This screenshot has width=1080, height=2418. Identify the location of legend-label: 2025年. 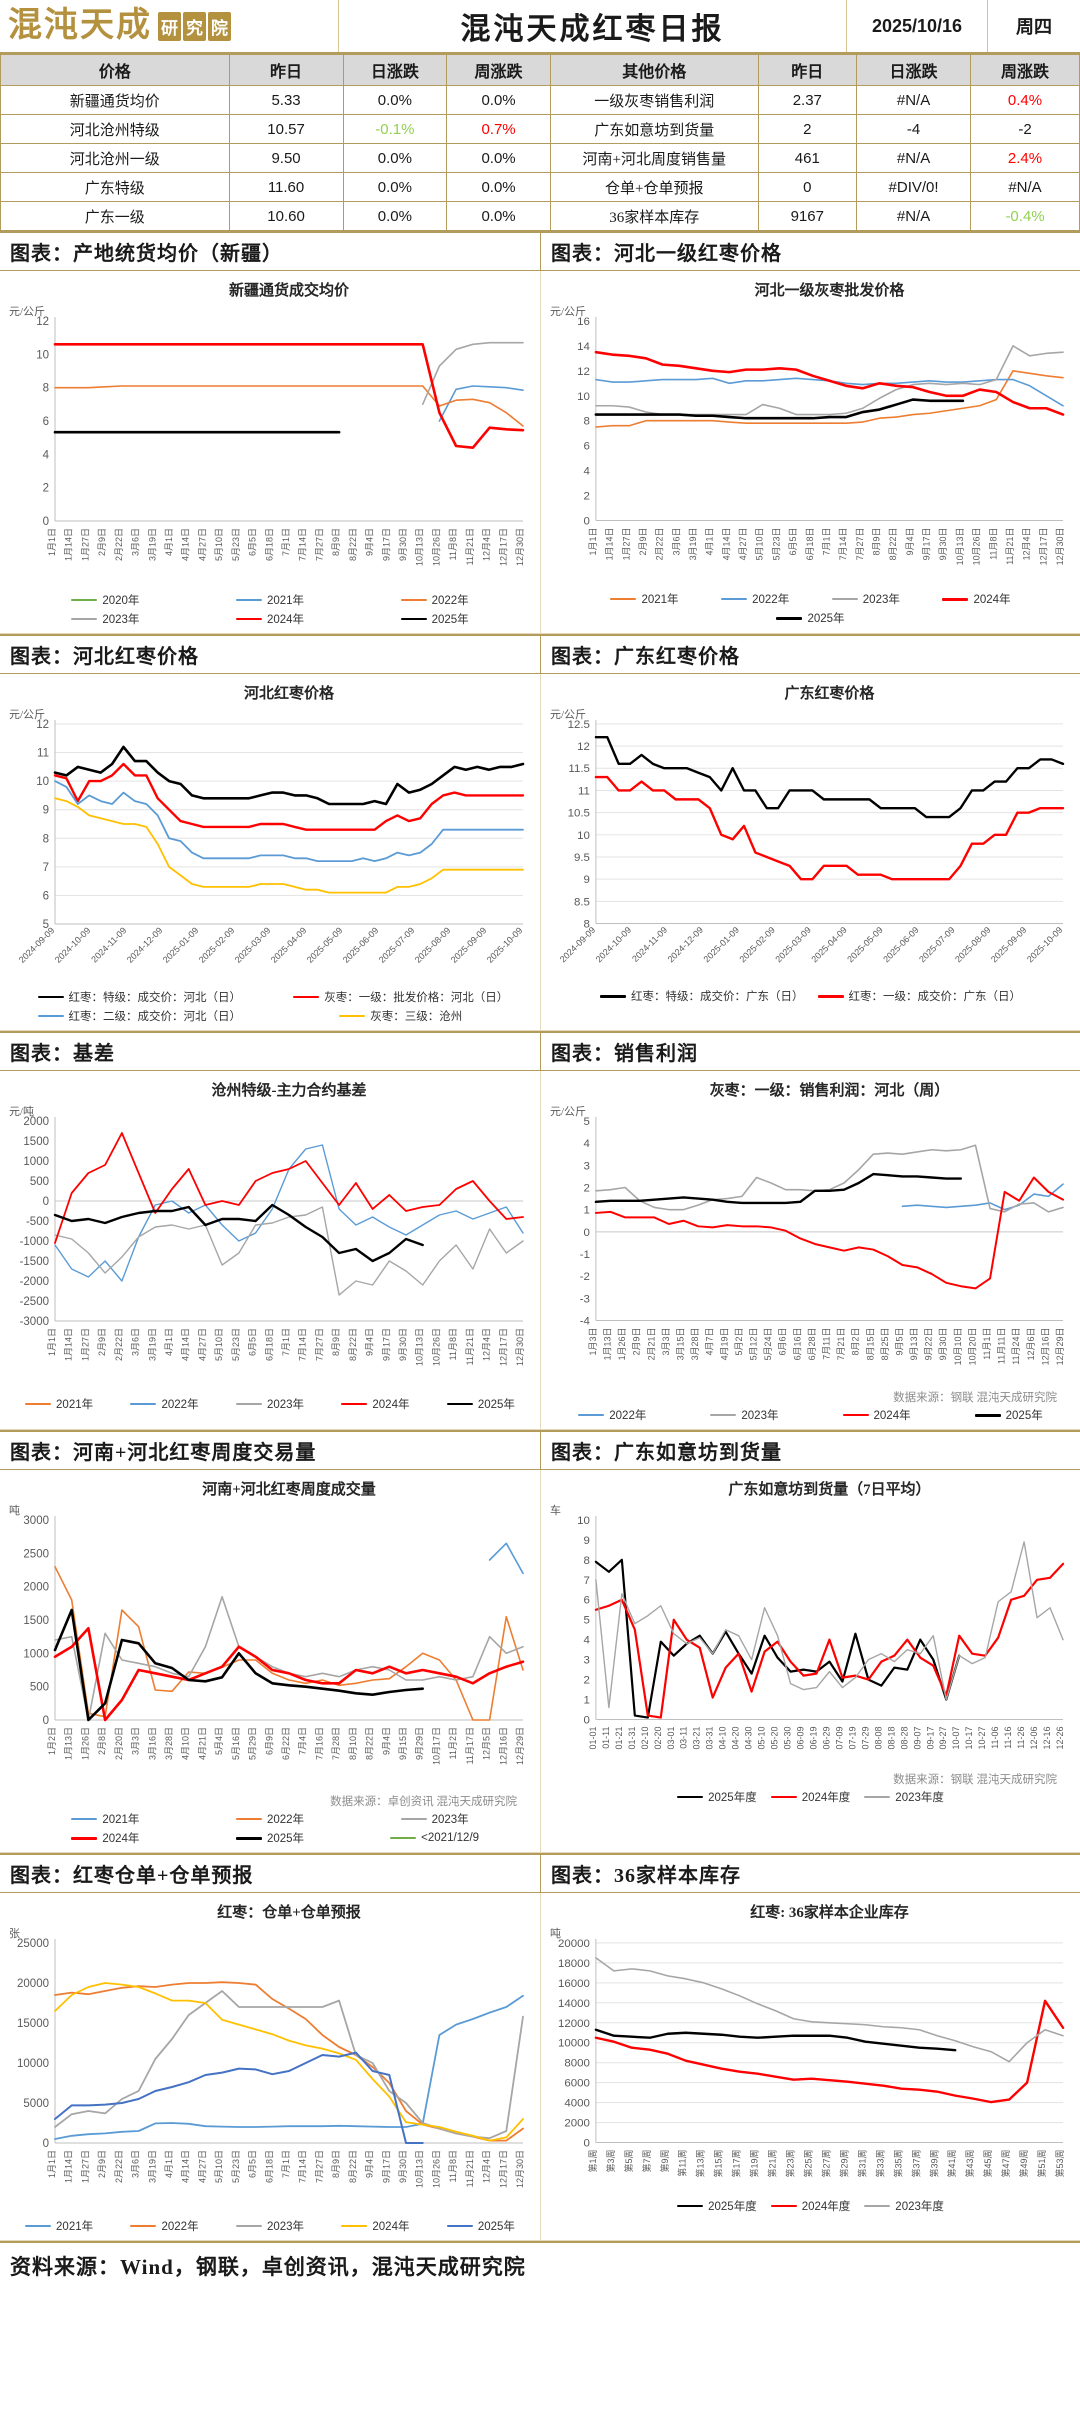
(826, 619).